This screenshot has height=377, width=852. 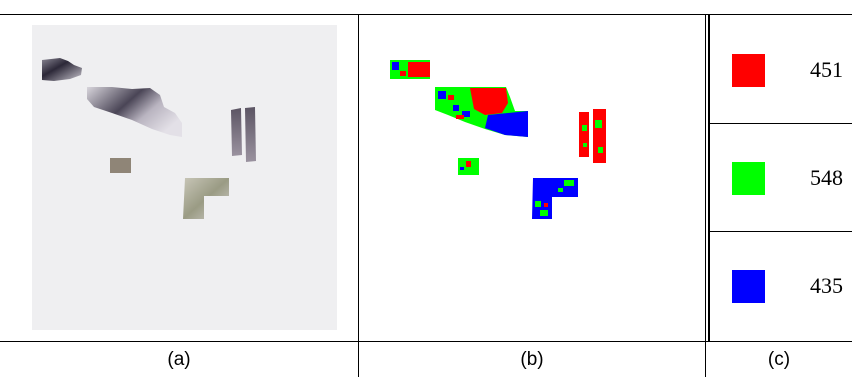 What do you see at coordinates (426, 341) in the screenshot?
I see `table-middle-rule` at bounding box center [426, 341].